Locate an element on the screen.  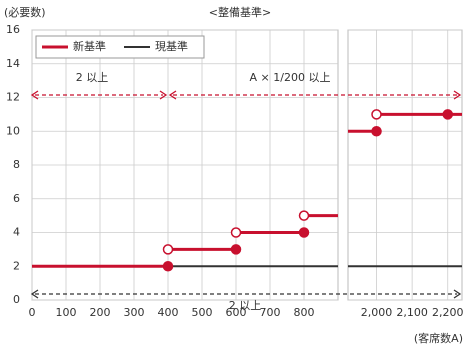
y-axis-label: (必要数) is located at coordinates (25, 12).